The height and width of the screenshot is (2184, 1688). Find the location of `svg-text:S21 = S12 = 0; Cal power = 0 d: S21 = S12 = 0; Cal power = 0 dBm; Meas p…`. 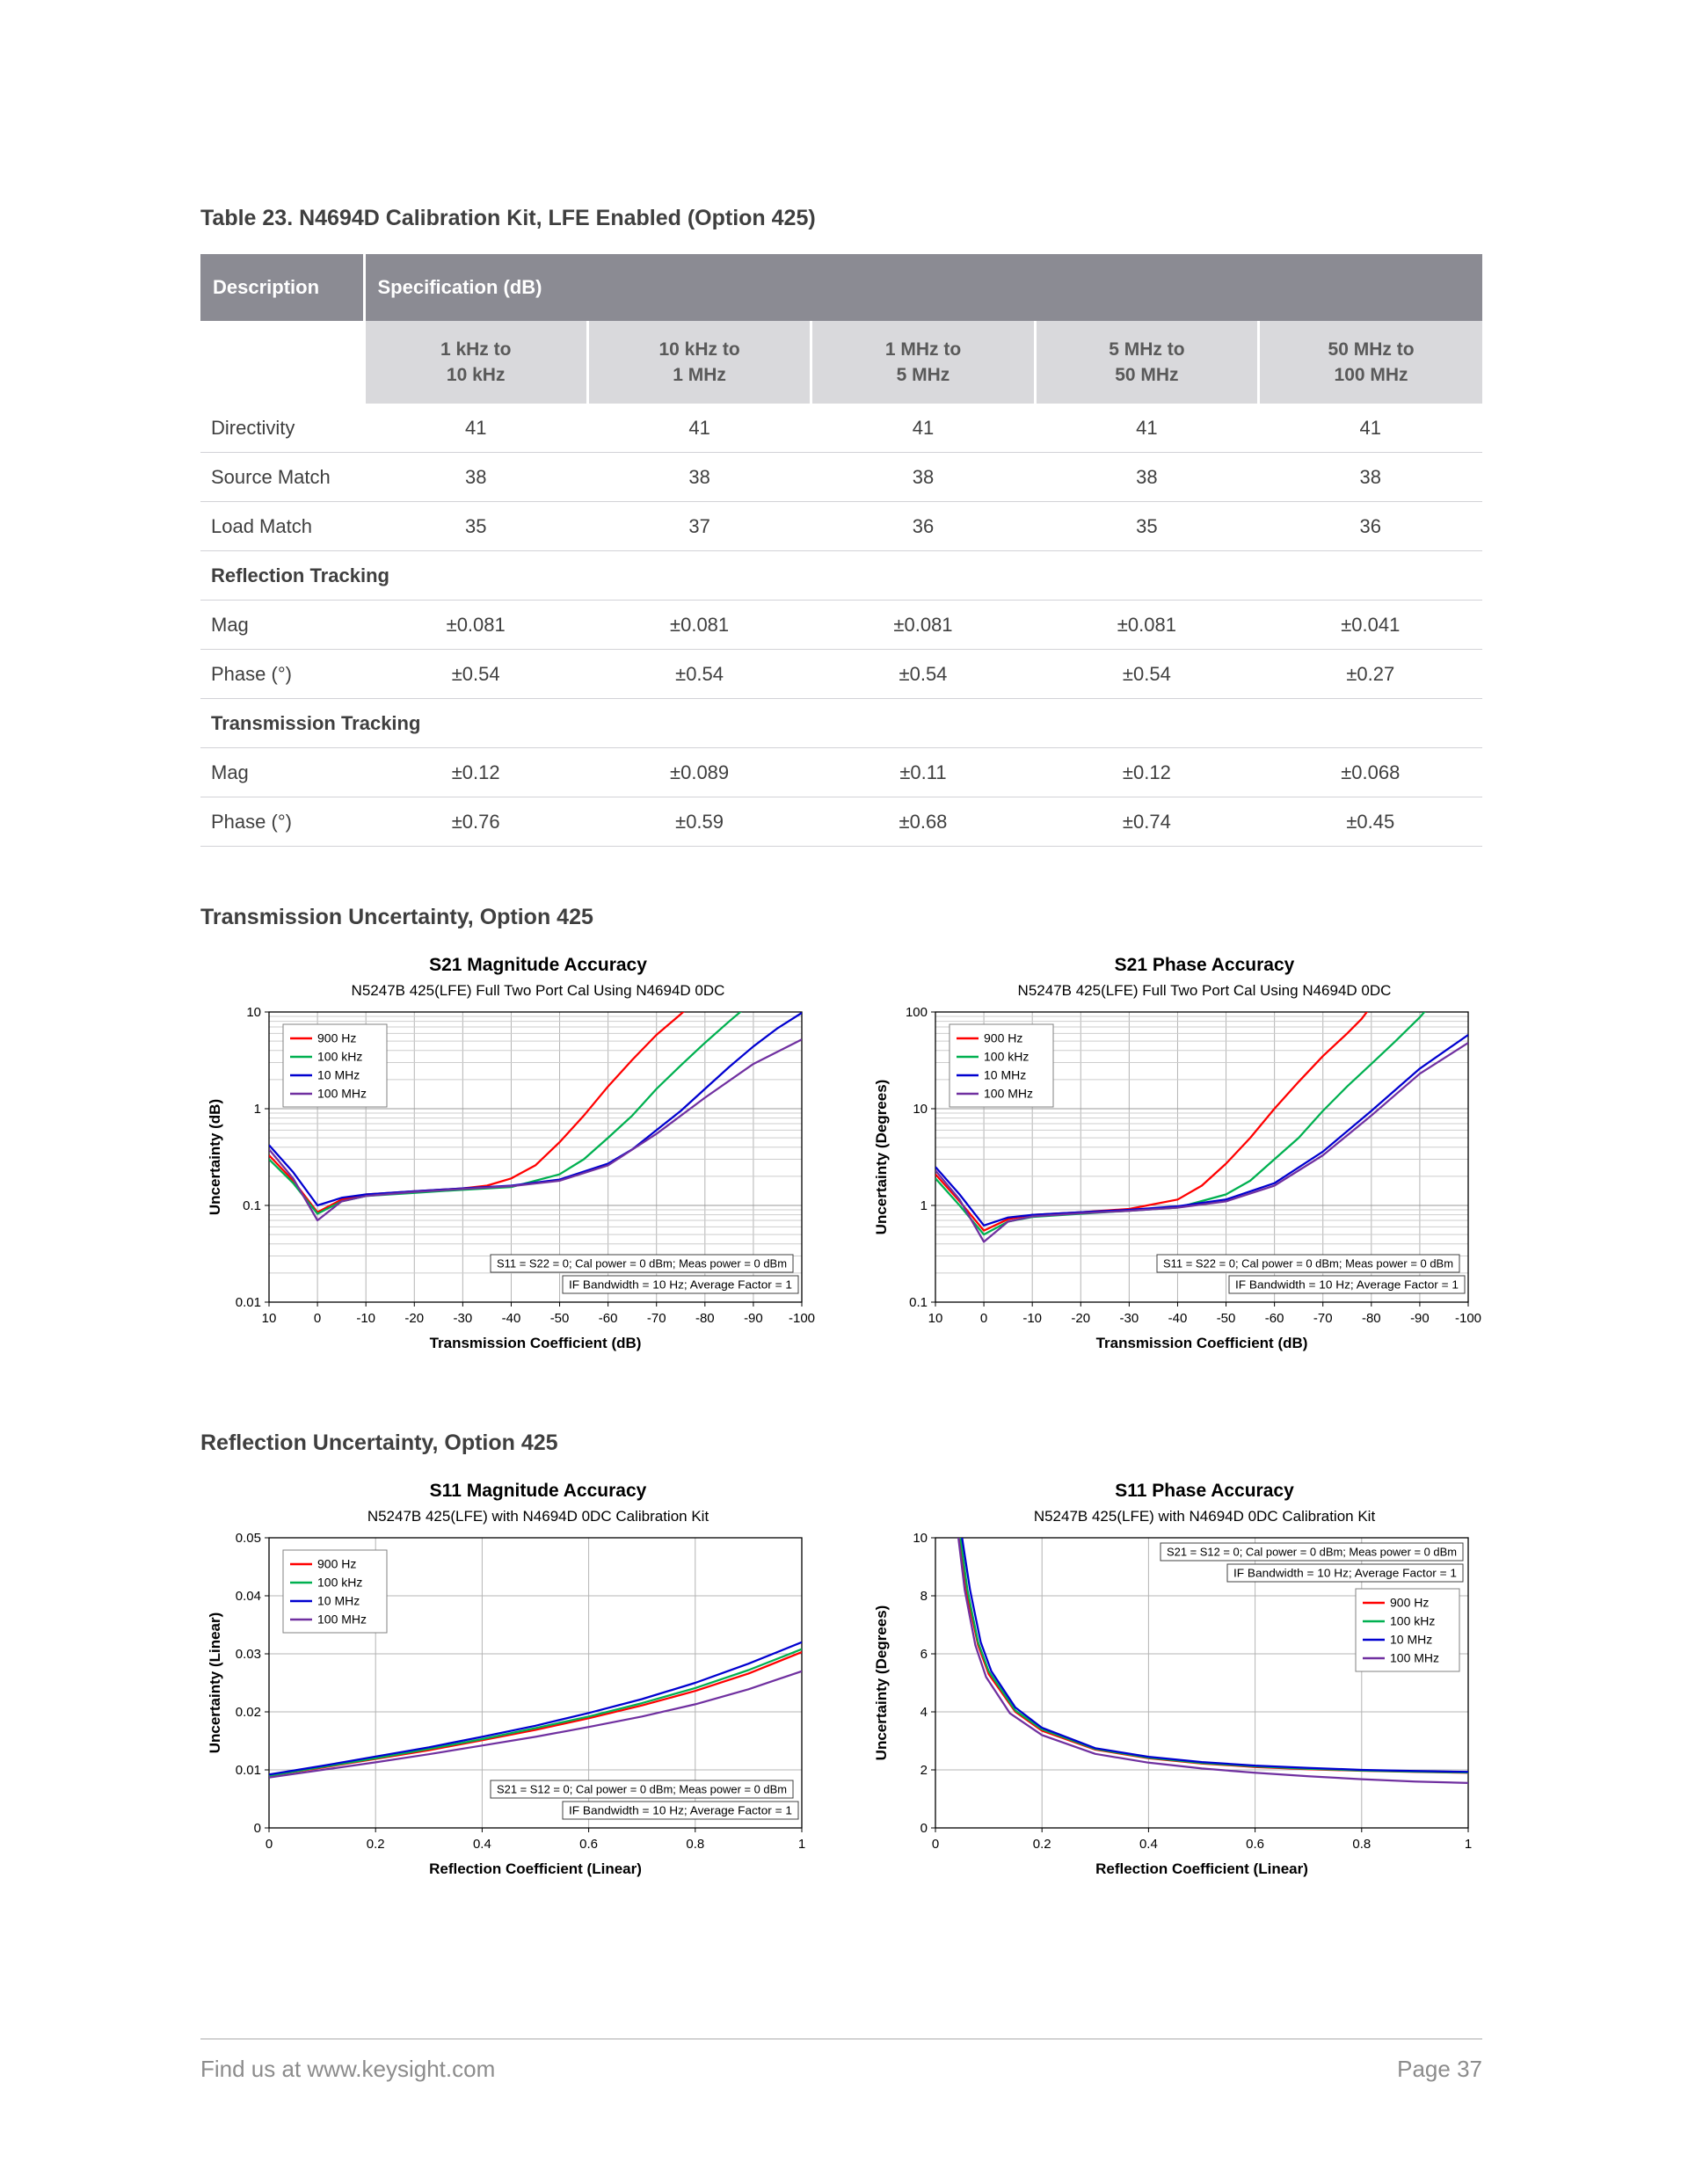

svg-text:S21 = S12 = 0; Cal power = 0 d: S21 = S12 = 0; Cal power = 0 dBm; Meas p… is located at coordinates (642, 1789).